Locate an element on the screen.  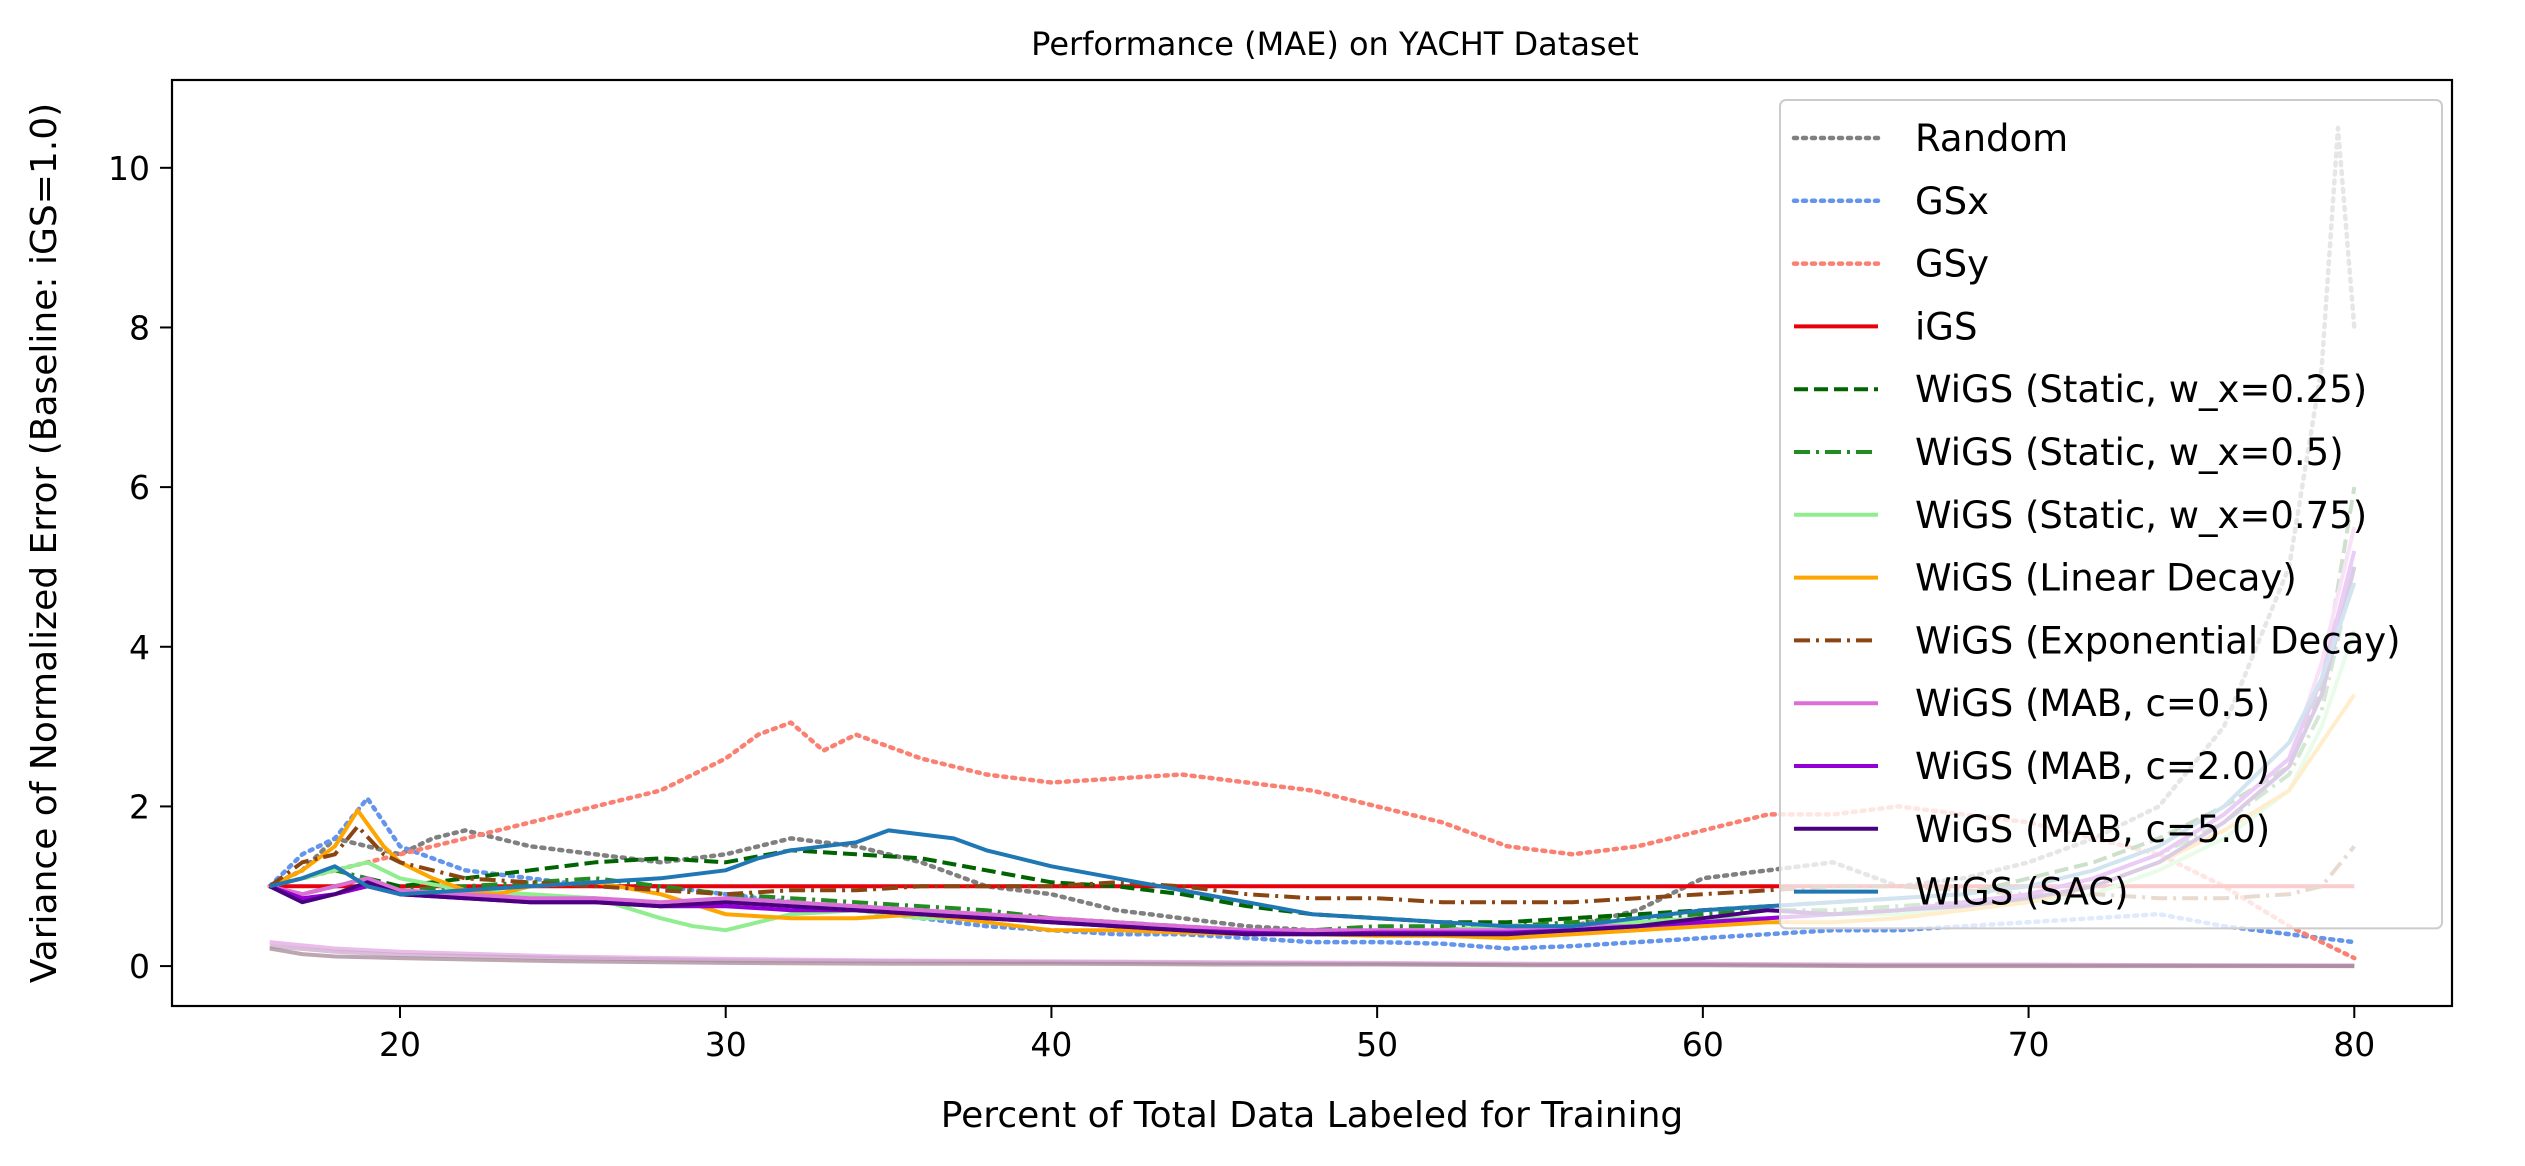
legend-entry: WiGS (Static, w_x=0.25) is located at coordinates (2141, 389).